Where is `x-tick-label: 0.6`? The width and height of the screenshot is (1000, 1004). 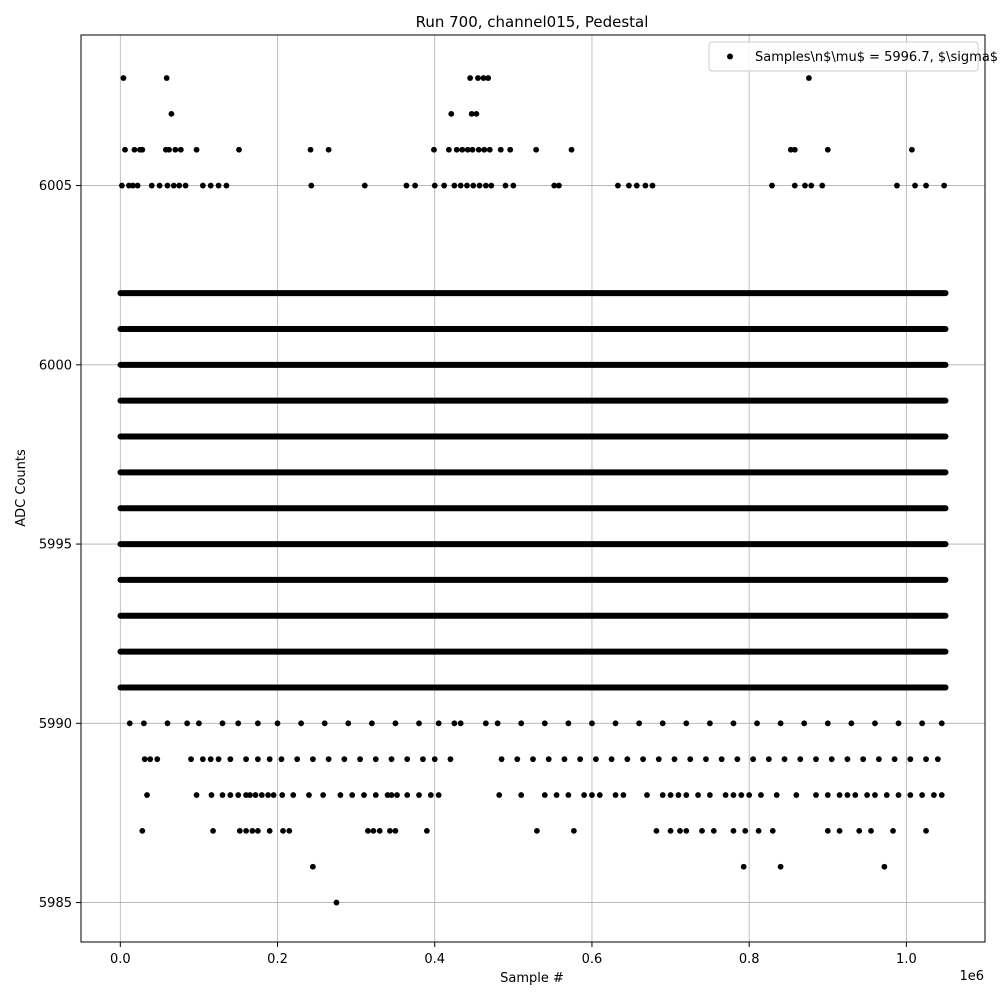 x-tick-label: 0.6 is located at coordinates (592, 959).